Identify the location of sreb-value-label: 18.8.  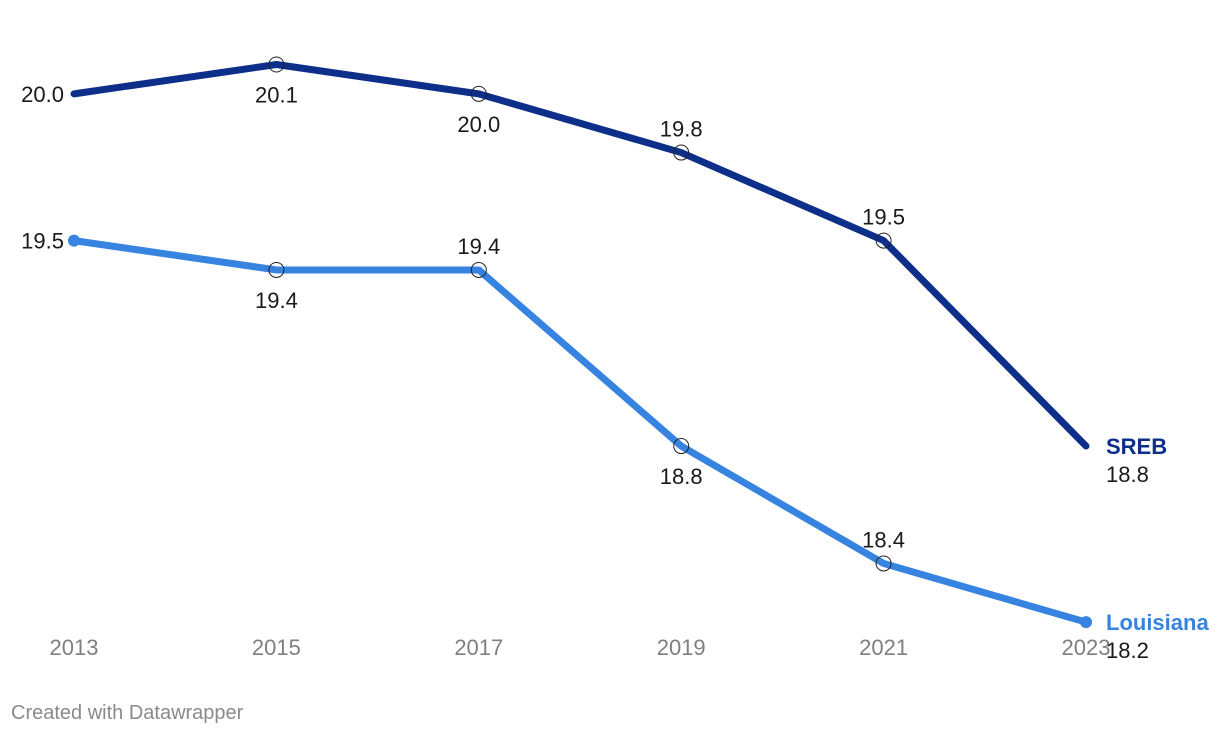
(1127, 474).